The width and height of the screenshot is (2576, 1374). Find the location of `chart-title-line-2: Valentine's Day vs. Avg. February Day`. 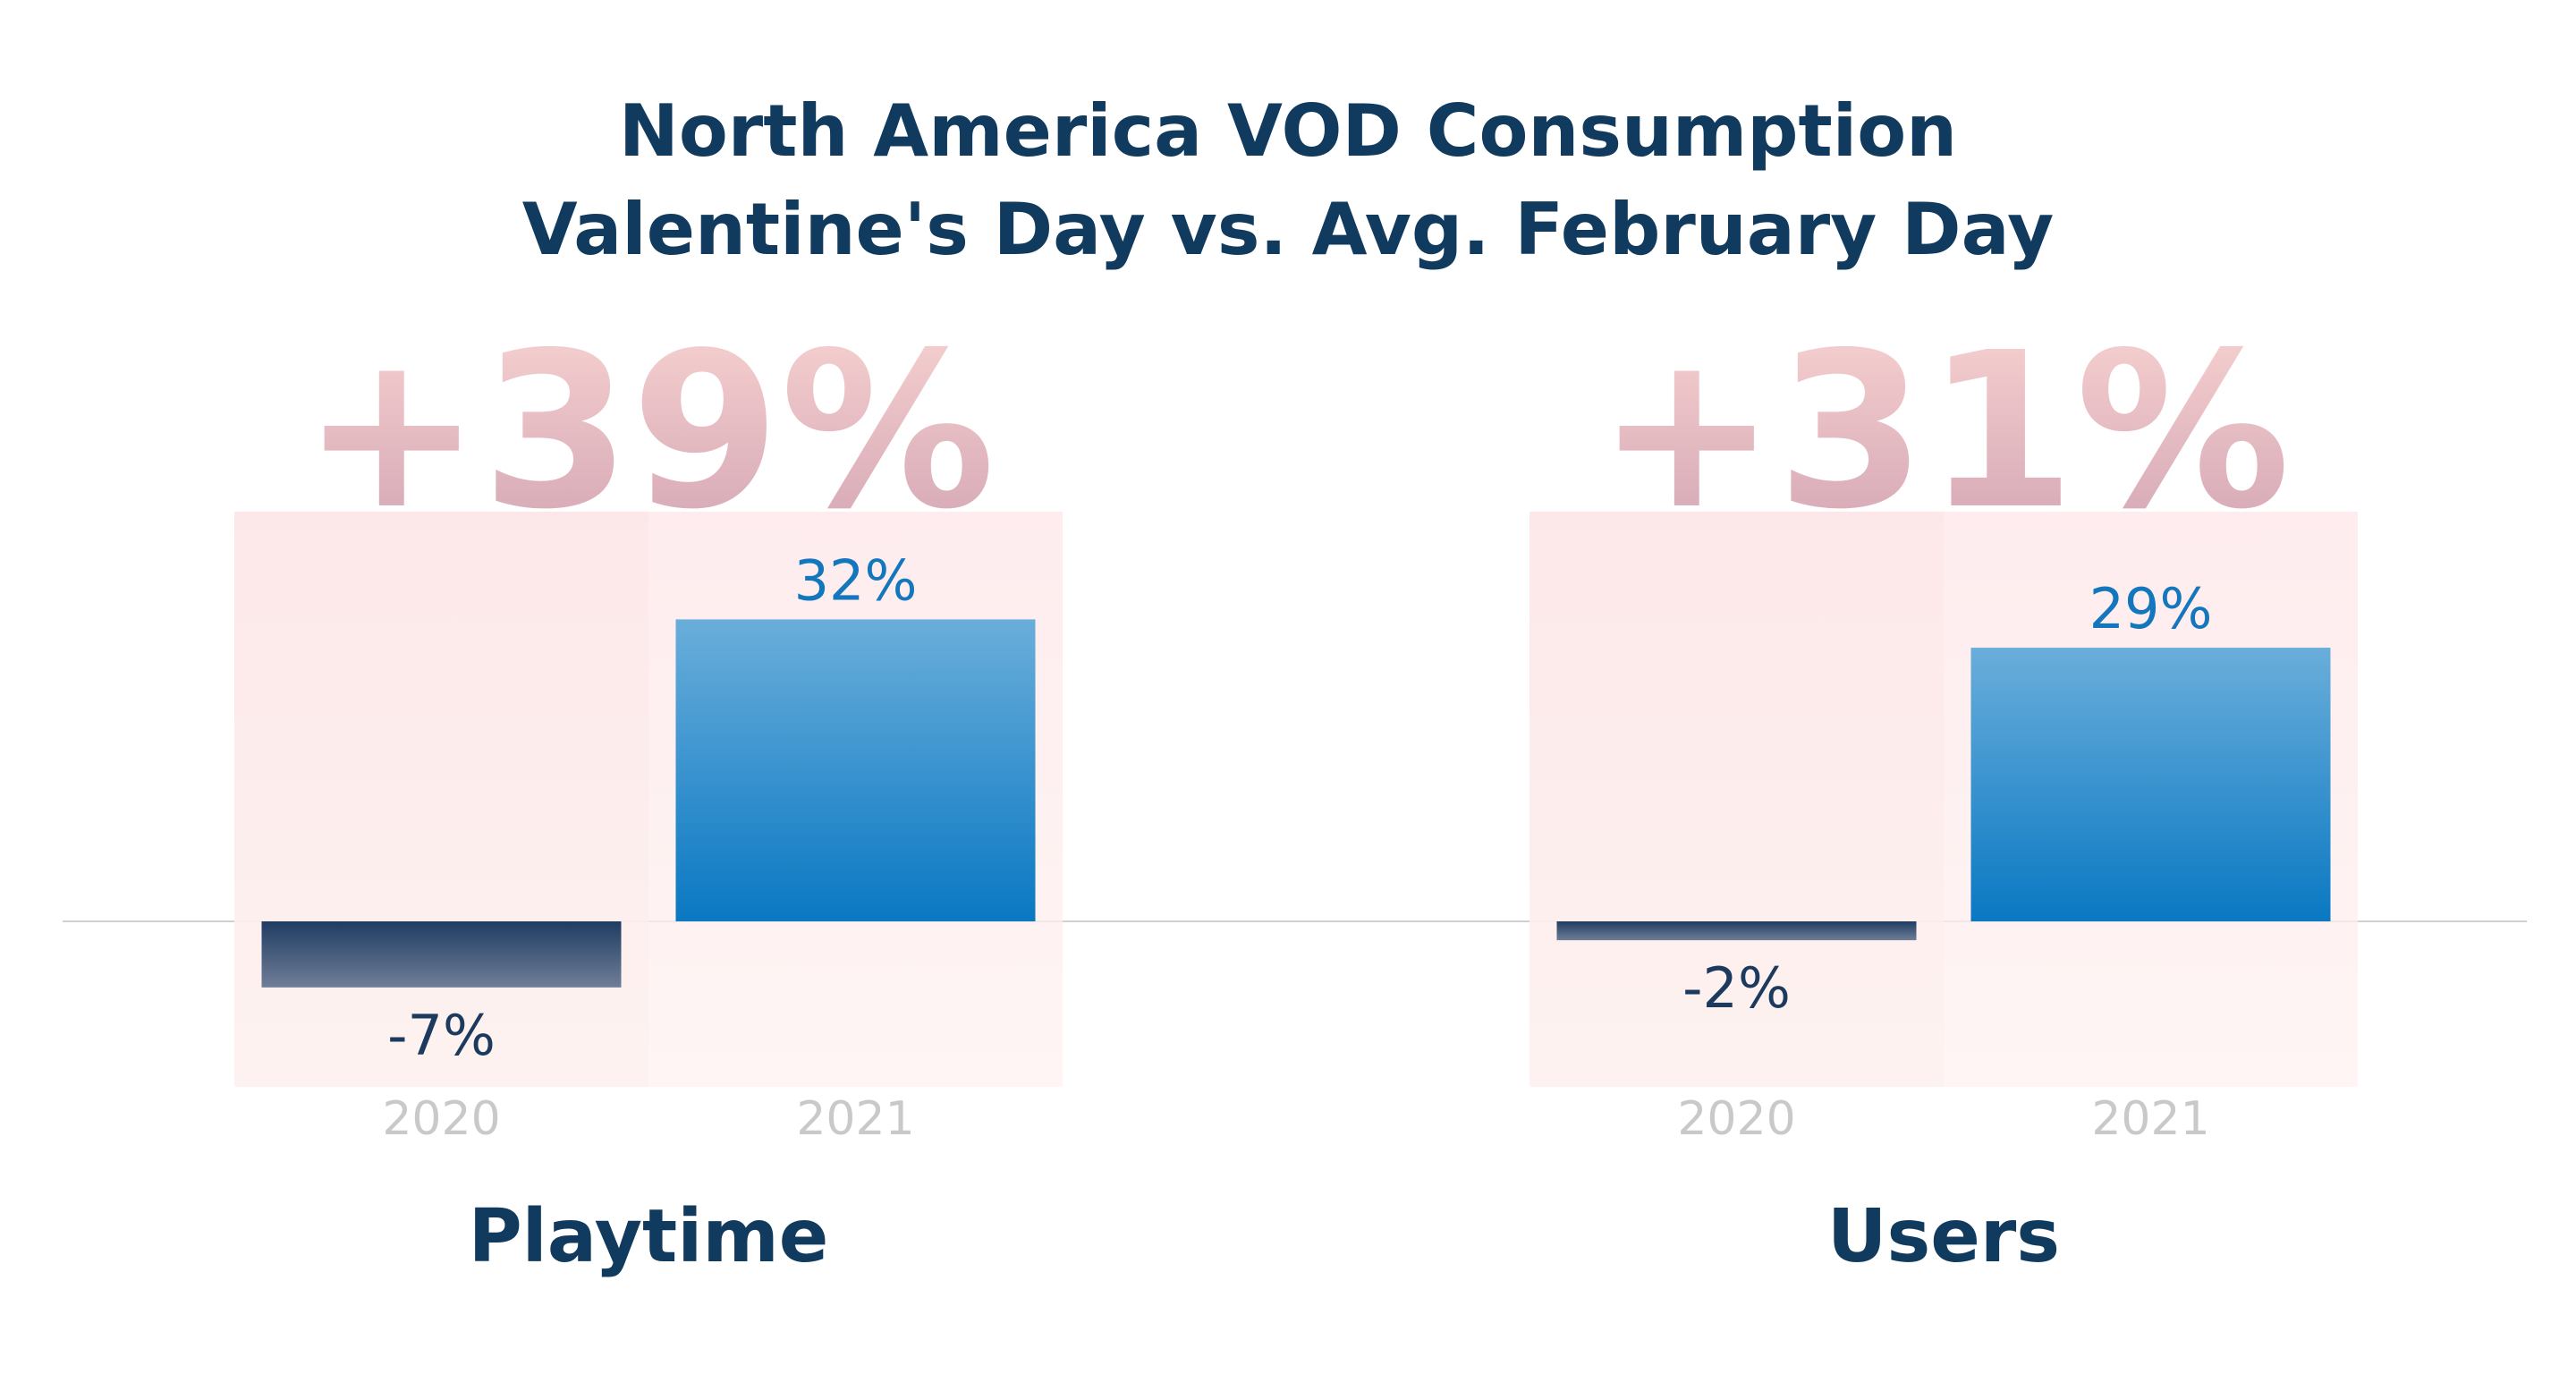

chart-title-line-2: Valentine's Day vs. Avg. February Day is located at coordinates (1288, 229).